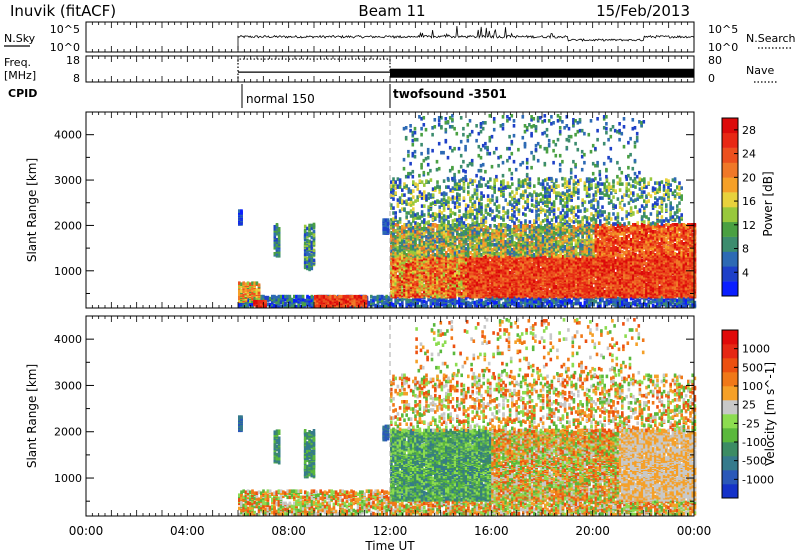 This screenshot has width=800, height=554. I want to click on freq-label-top: Freq., so click(17, 62).